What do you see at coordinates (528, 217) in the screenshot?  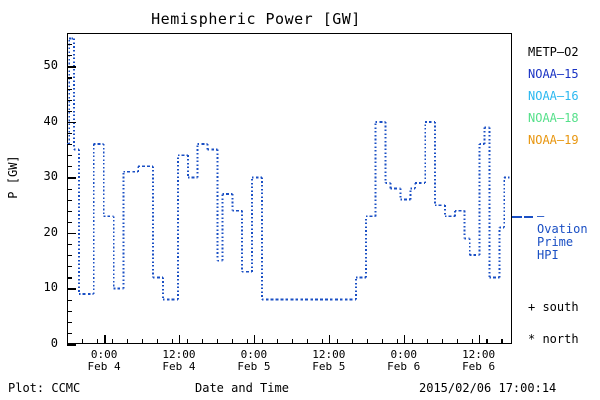 I see `ovation-line-swatch` at bounding box center [528, 217].